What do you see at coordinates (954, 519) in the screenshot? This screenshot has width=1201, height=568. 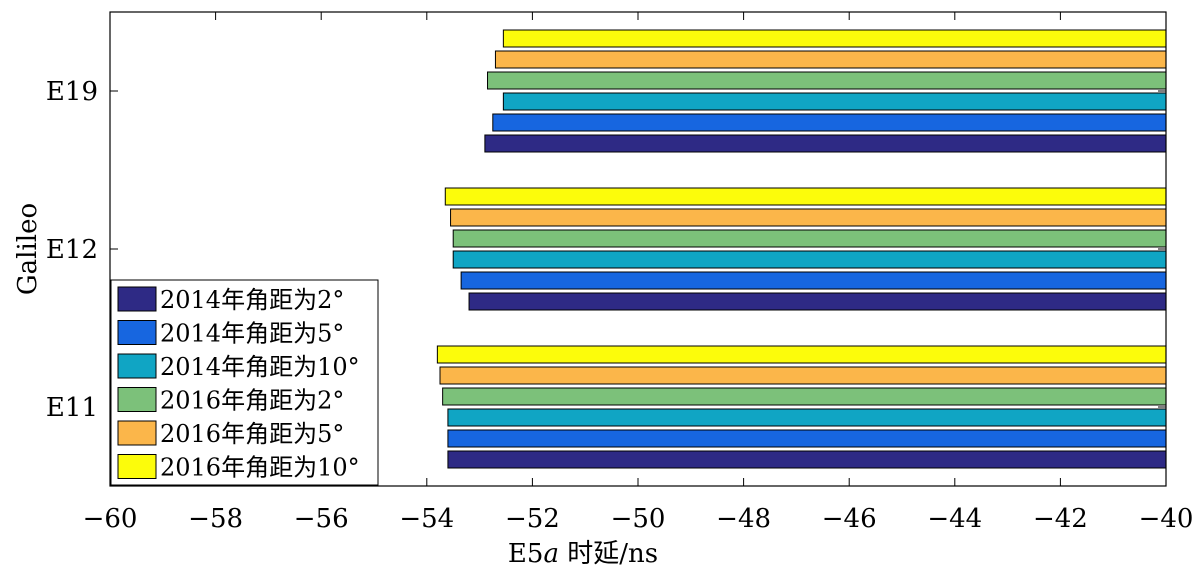 I see `x-tick-label: −44` at bounding box center [954, 519].